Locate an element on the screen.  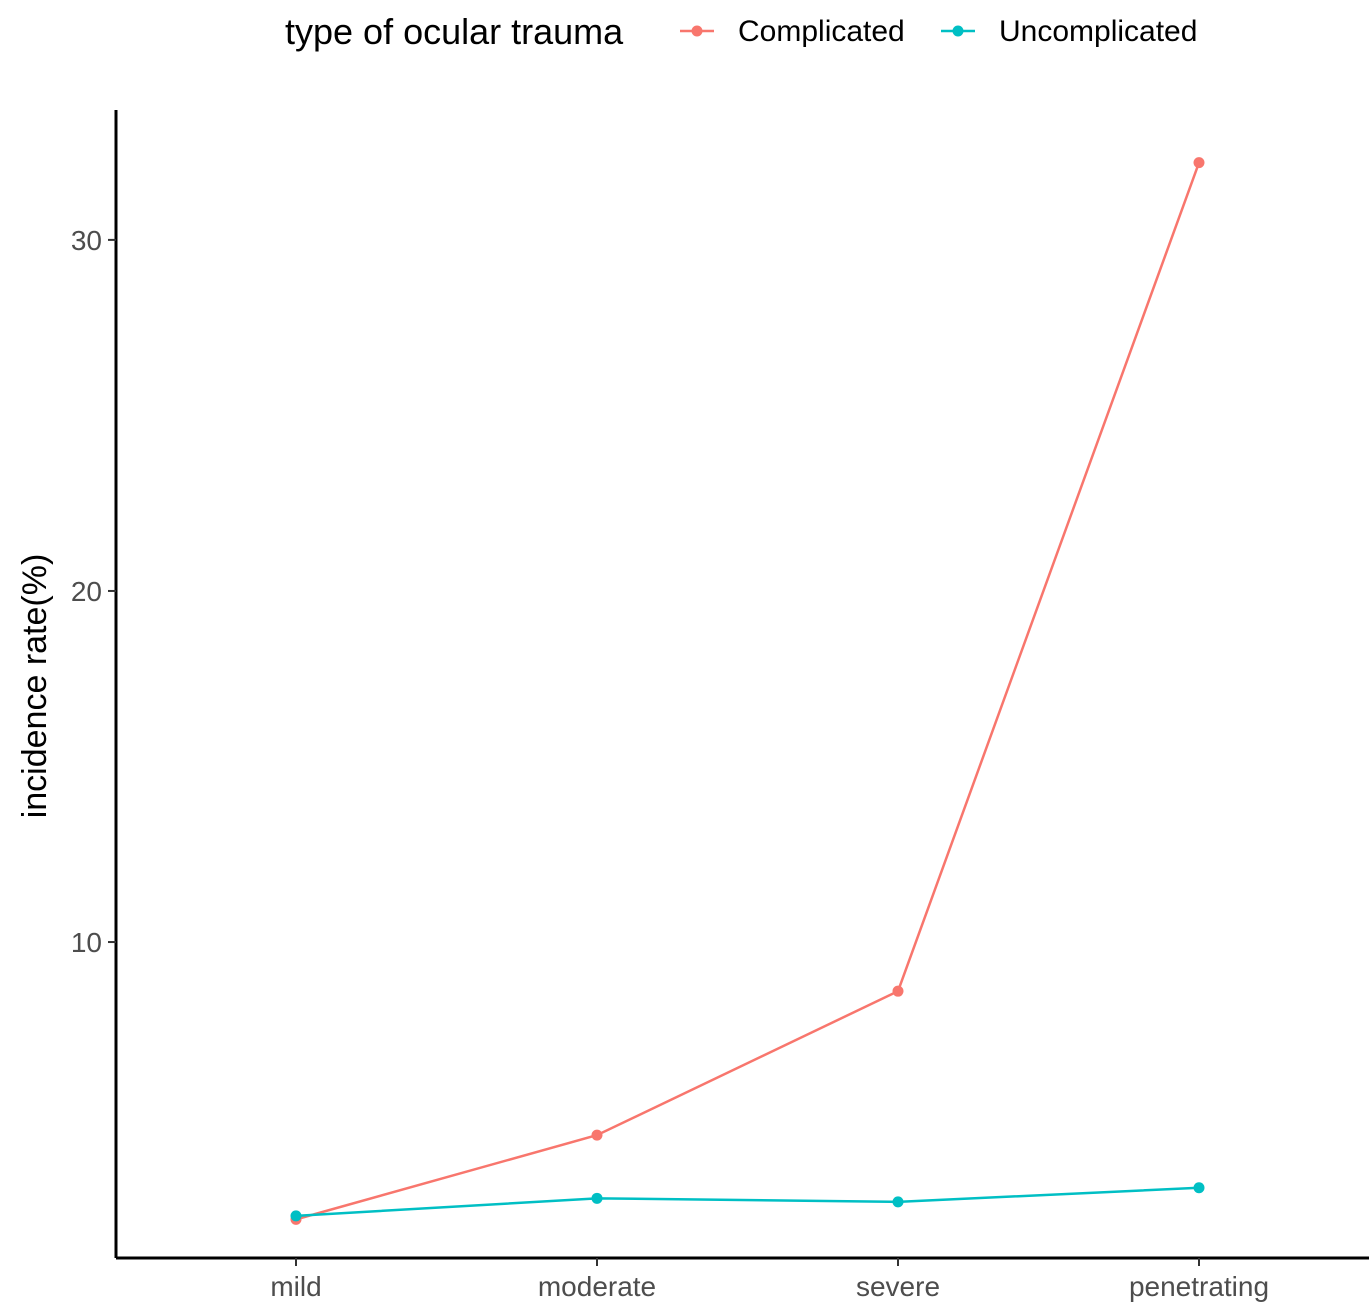
y-ticks: 10 20 30 is located at coordinates (93, 591).